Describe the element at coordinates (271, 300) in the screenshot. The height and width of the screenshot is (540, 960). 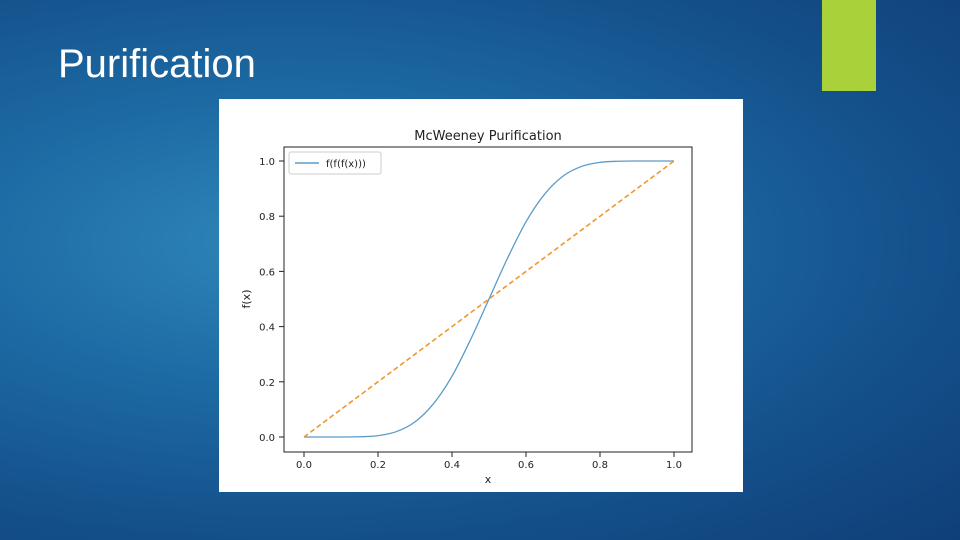
I see `y-axis: 0.0 0.2 0.4 0.6 0.8 1.0` at that location.